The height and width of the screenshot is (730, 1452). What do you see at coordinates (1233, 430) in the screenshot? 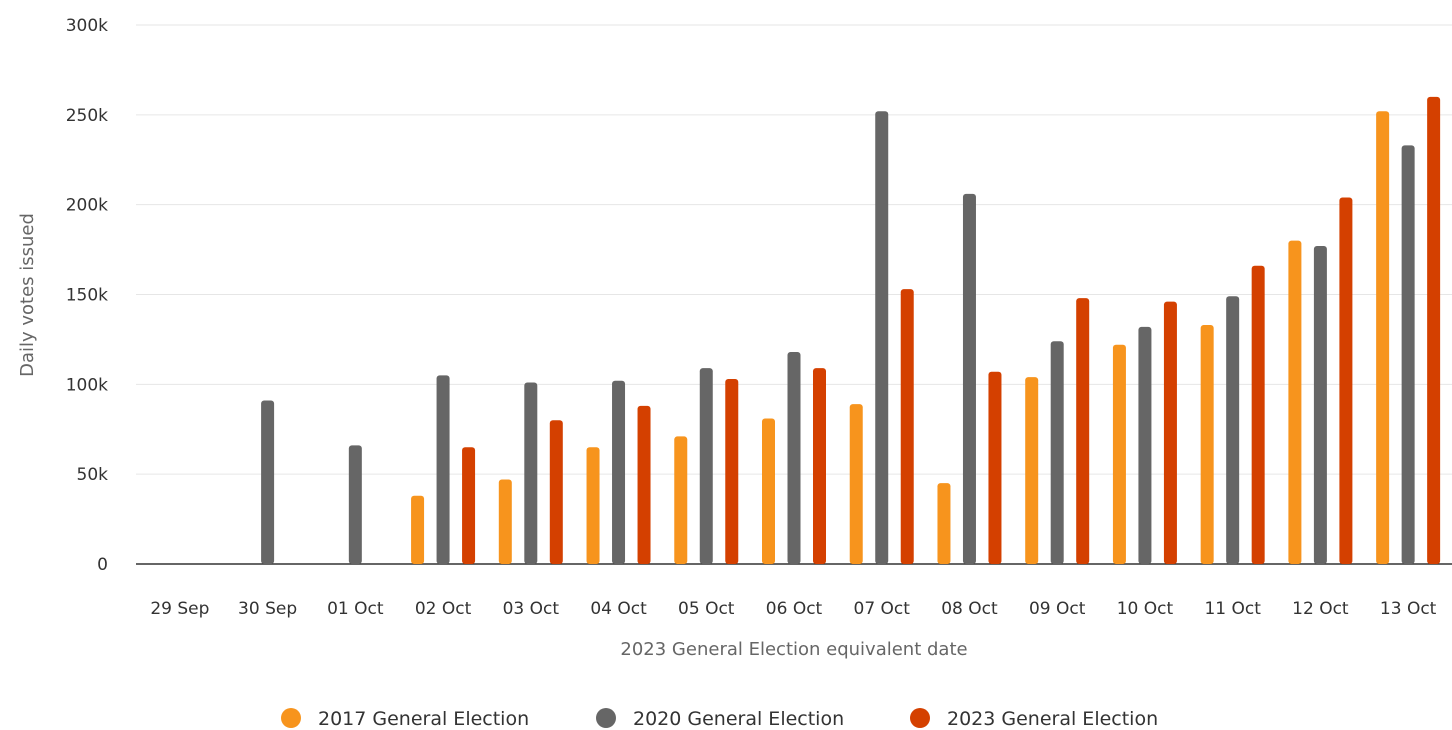
I see `bar-2020-11-Oct` at bounding box center [1233, 430].